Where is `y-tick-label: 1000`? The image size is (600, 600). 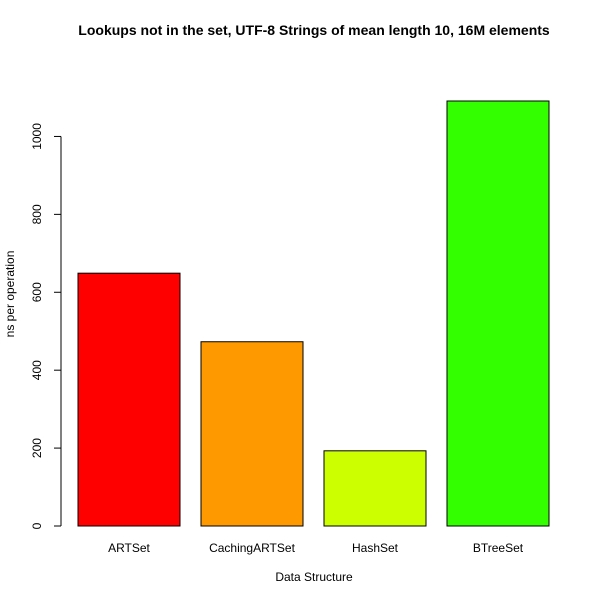 y-tick-label: 1000 is located at coordinates (37, 136).